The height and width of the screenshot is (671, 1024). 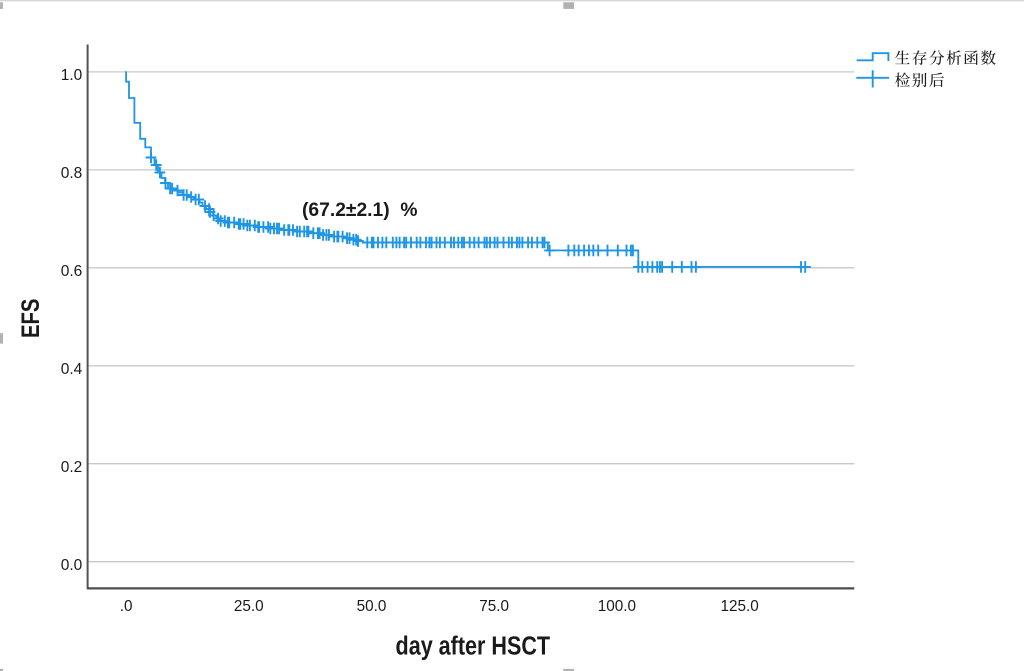 I want to click on svg-text: day after HSCT, so click(x=473, y=647).